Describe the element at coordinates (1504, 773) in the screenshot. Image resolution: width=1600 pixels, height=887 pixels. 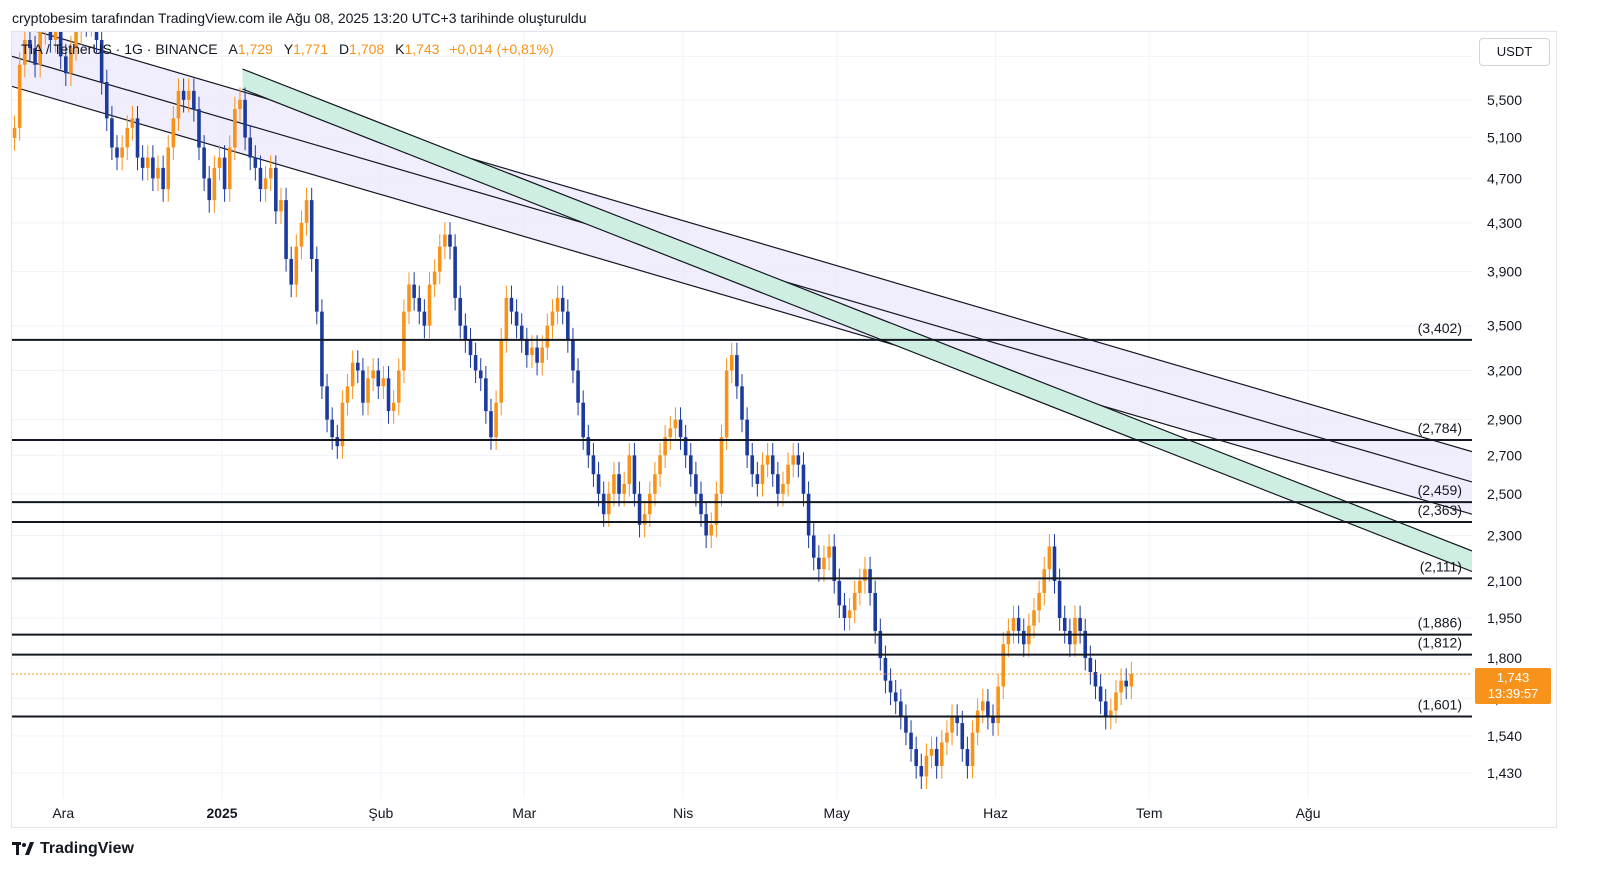
I see `y-tick-label: 1,430` at that location.